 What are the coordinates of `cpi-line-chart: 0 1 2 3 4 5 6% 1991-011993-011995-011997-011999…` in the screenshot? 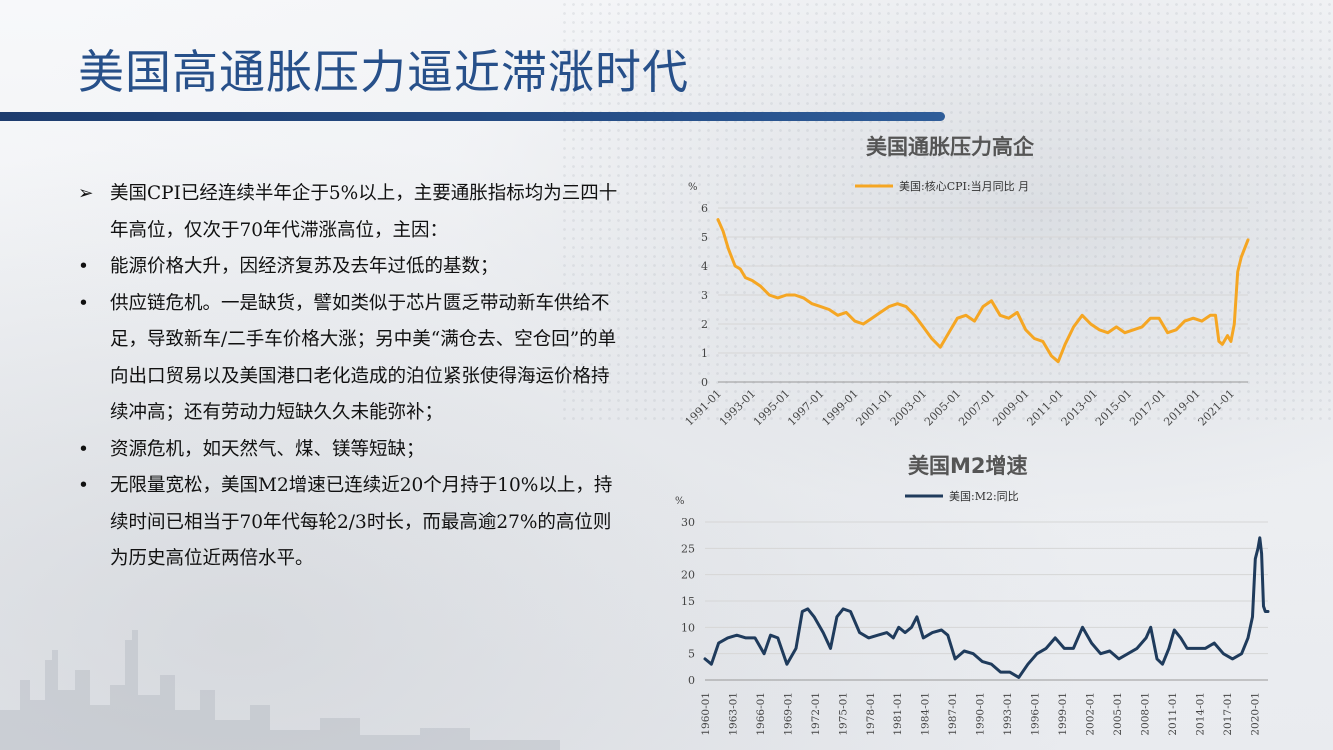 It's located at (966, 304).